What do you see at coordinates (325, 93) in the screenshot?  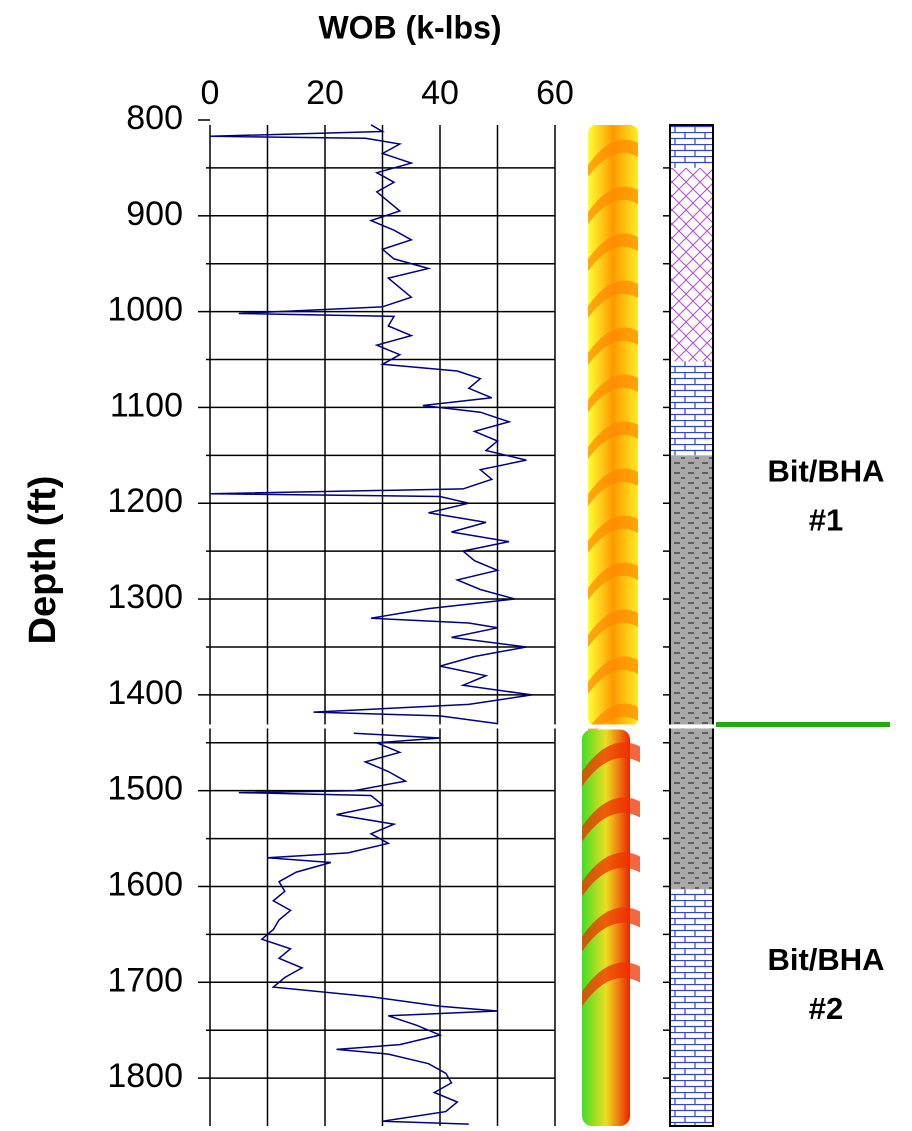 I see `x-tick-label: 20` at bounding box center [325, 93].